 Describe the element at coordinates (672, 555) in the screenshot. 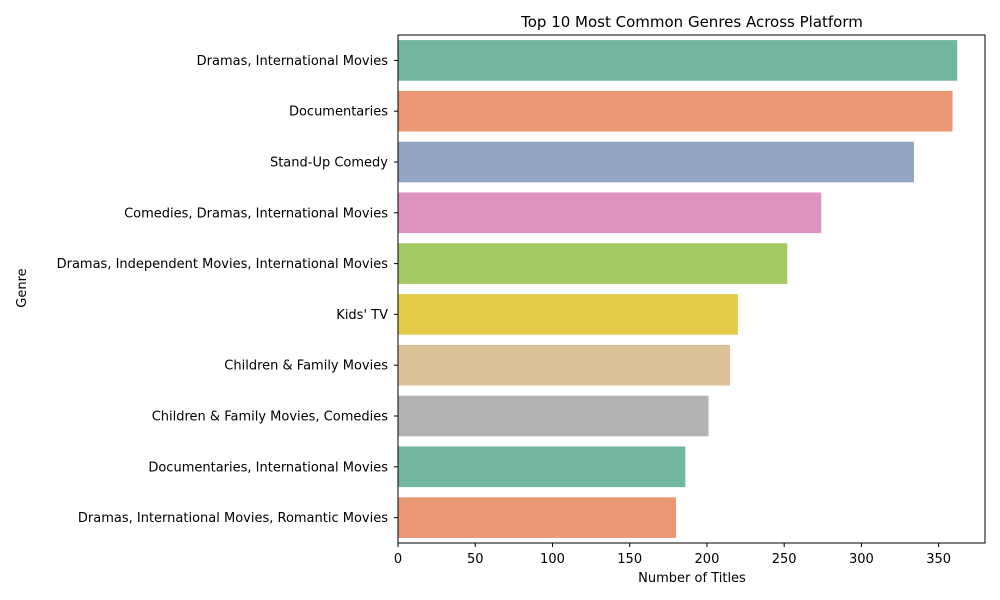

I see `x-axis: 0 50 100 150 200 250 300 350` at that location.